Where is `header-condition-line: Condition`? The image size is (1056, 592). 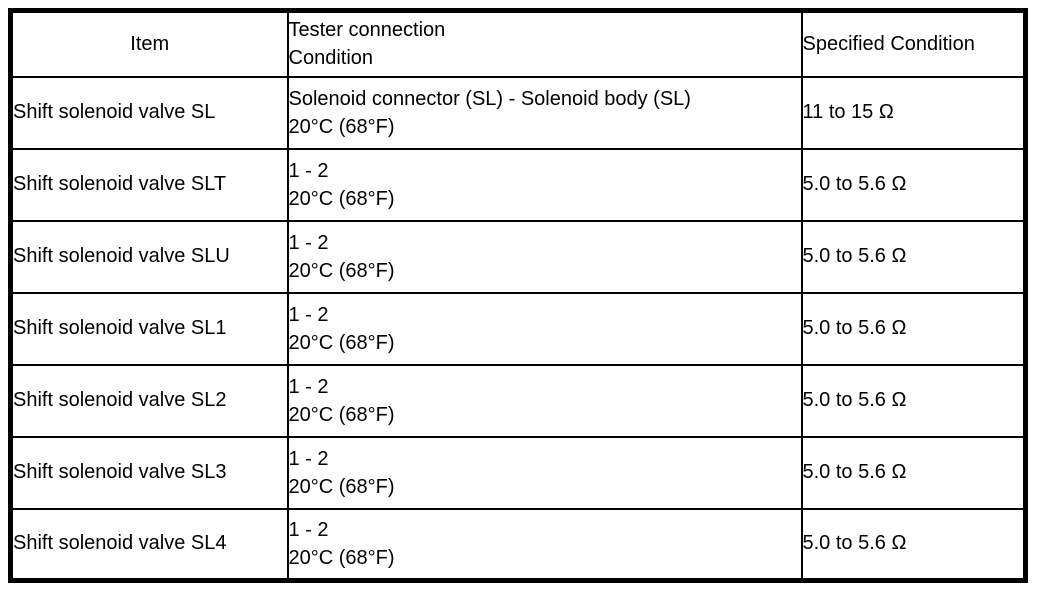 header-condition-line: Condition is located at coordinates (331, 58).